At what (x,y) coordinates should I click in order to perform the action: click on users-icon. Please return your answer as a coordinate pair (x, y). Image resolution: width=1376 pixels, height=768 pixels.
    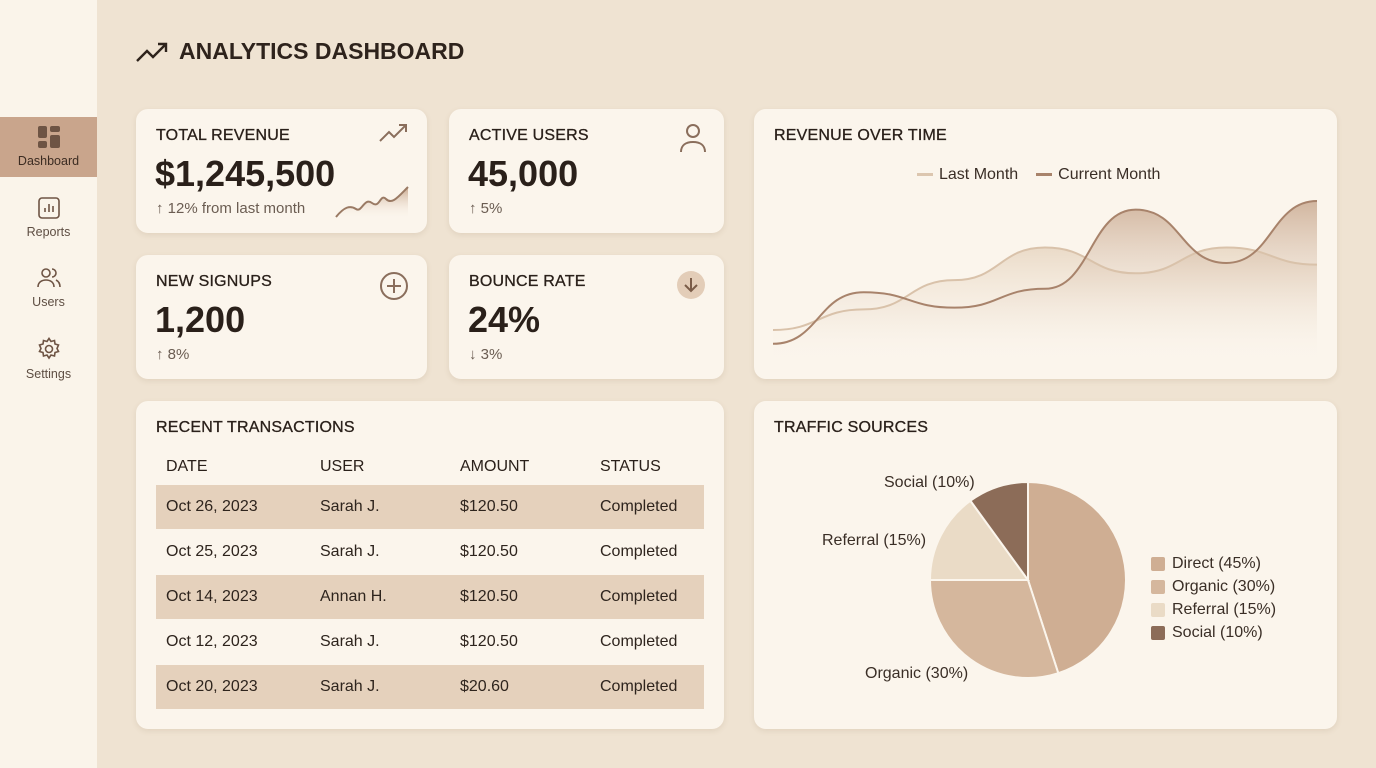
    Looking at the image, I should click on (48, 278).